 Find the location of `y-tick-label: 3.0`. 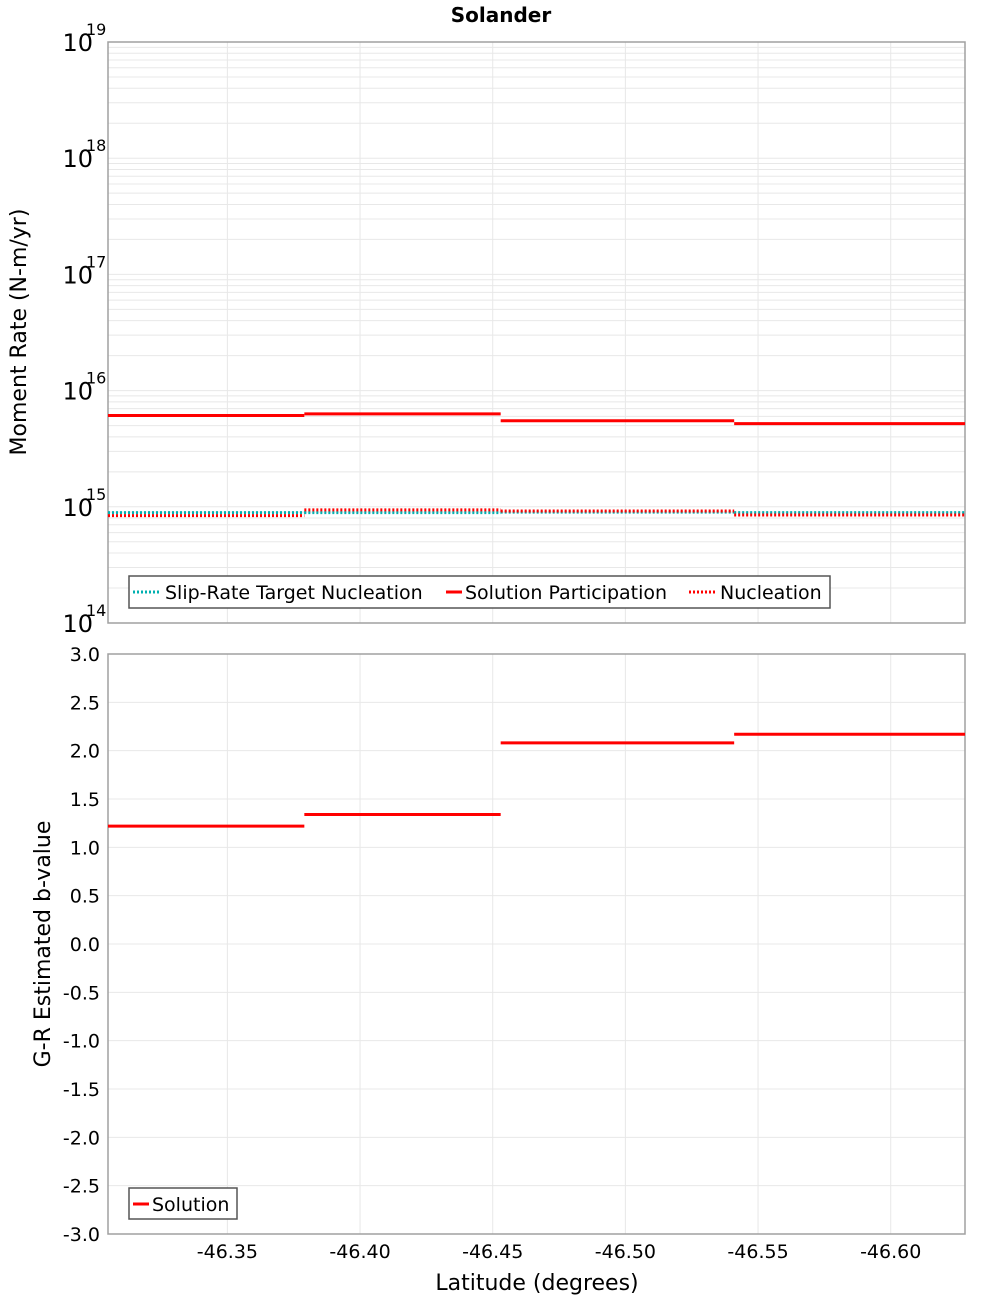

y-tick-label: 3.0 is located at coordinates (85, 655).